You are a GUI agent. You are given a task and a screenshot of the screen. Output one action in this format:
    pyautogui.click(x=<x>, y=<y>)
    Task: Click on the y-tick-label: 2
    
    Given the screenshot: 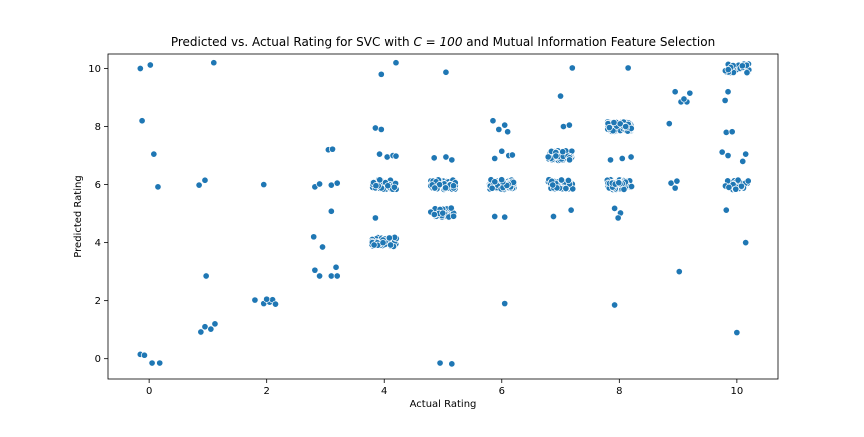 What is the action you would take?
    pyautogui.click(x=98, y=301)
    